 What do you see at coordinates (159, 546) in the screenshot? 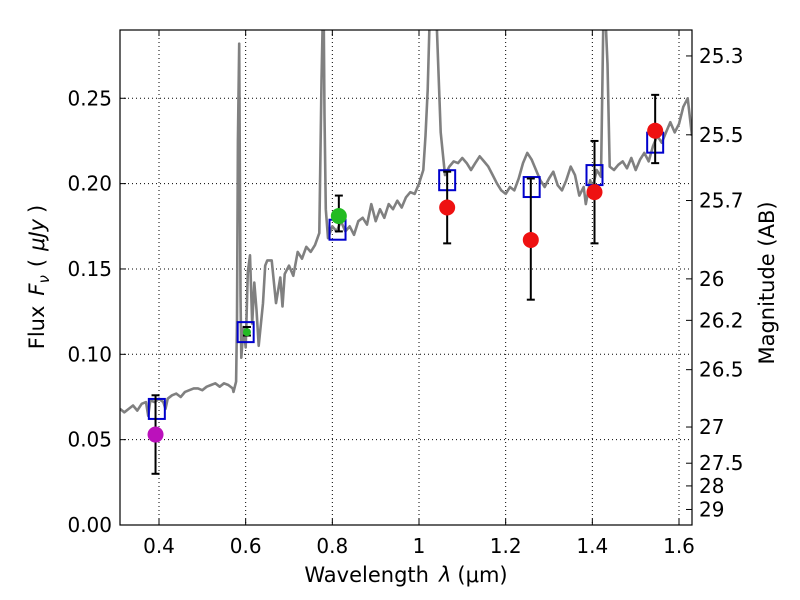
I see `x-tick-label: 0.4` at bounding box center [159, 546].